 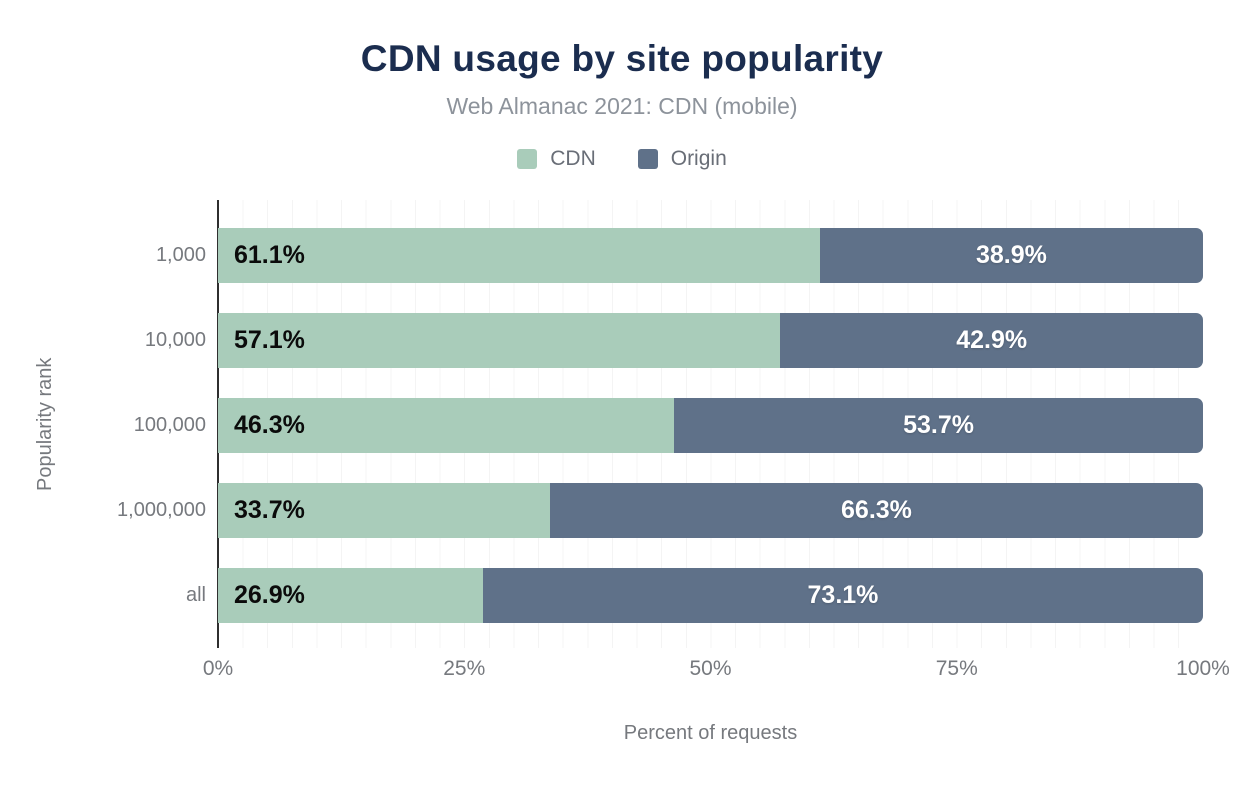 What do you see at coordinates (180, 255) in the screenshot?
I see `category-label: 1,000` at bounding box center [180, 255].